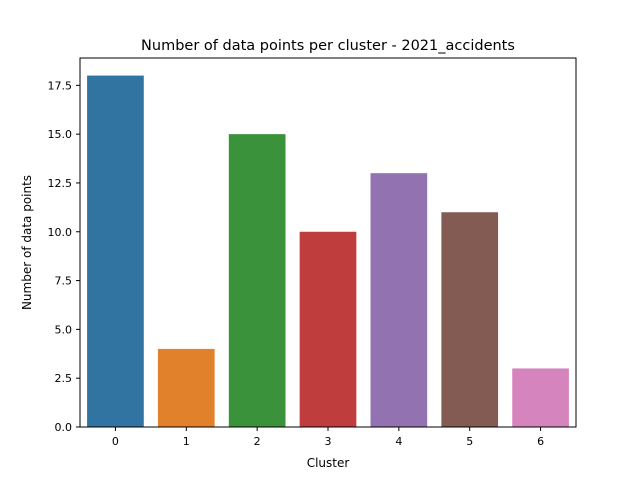 The image size is (640, 480). I want to click on y-tick-label: 0.0, so click(64, 427).